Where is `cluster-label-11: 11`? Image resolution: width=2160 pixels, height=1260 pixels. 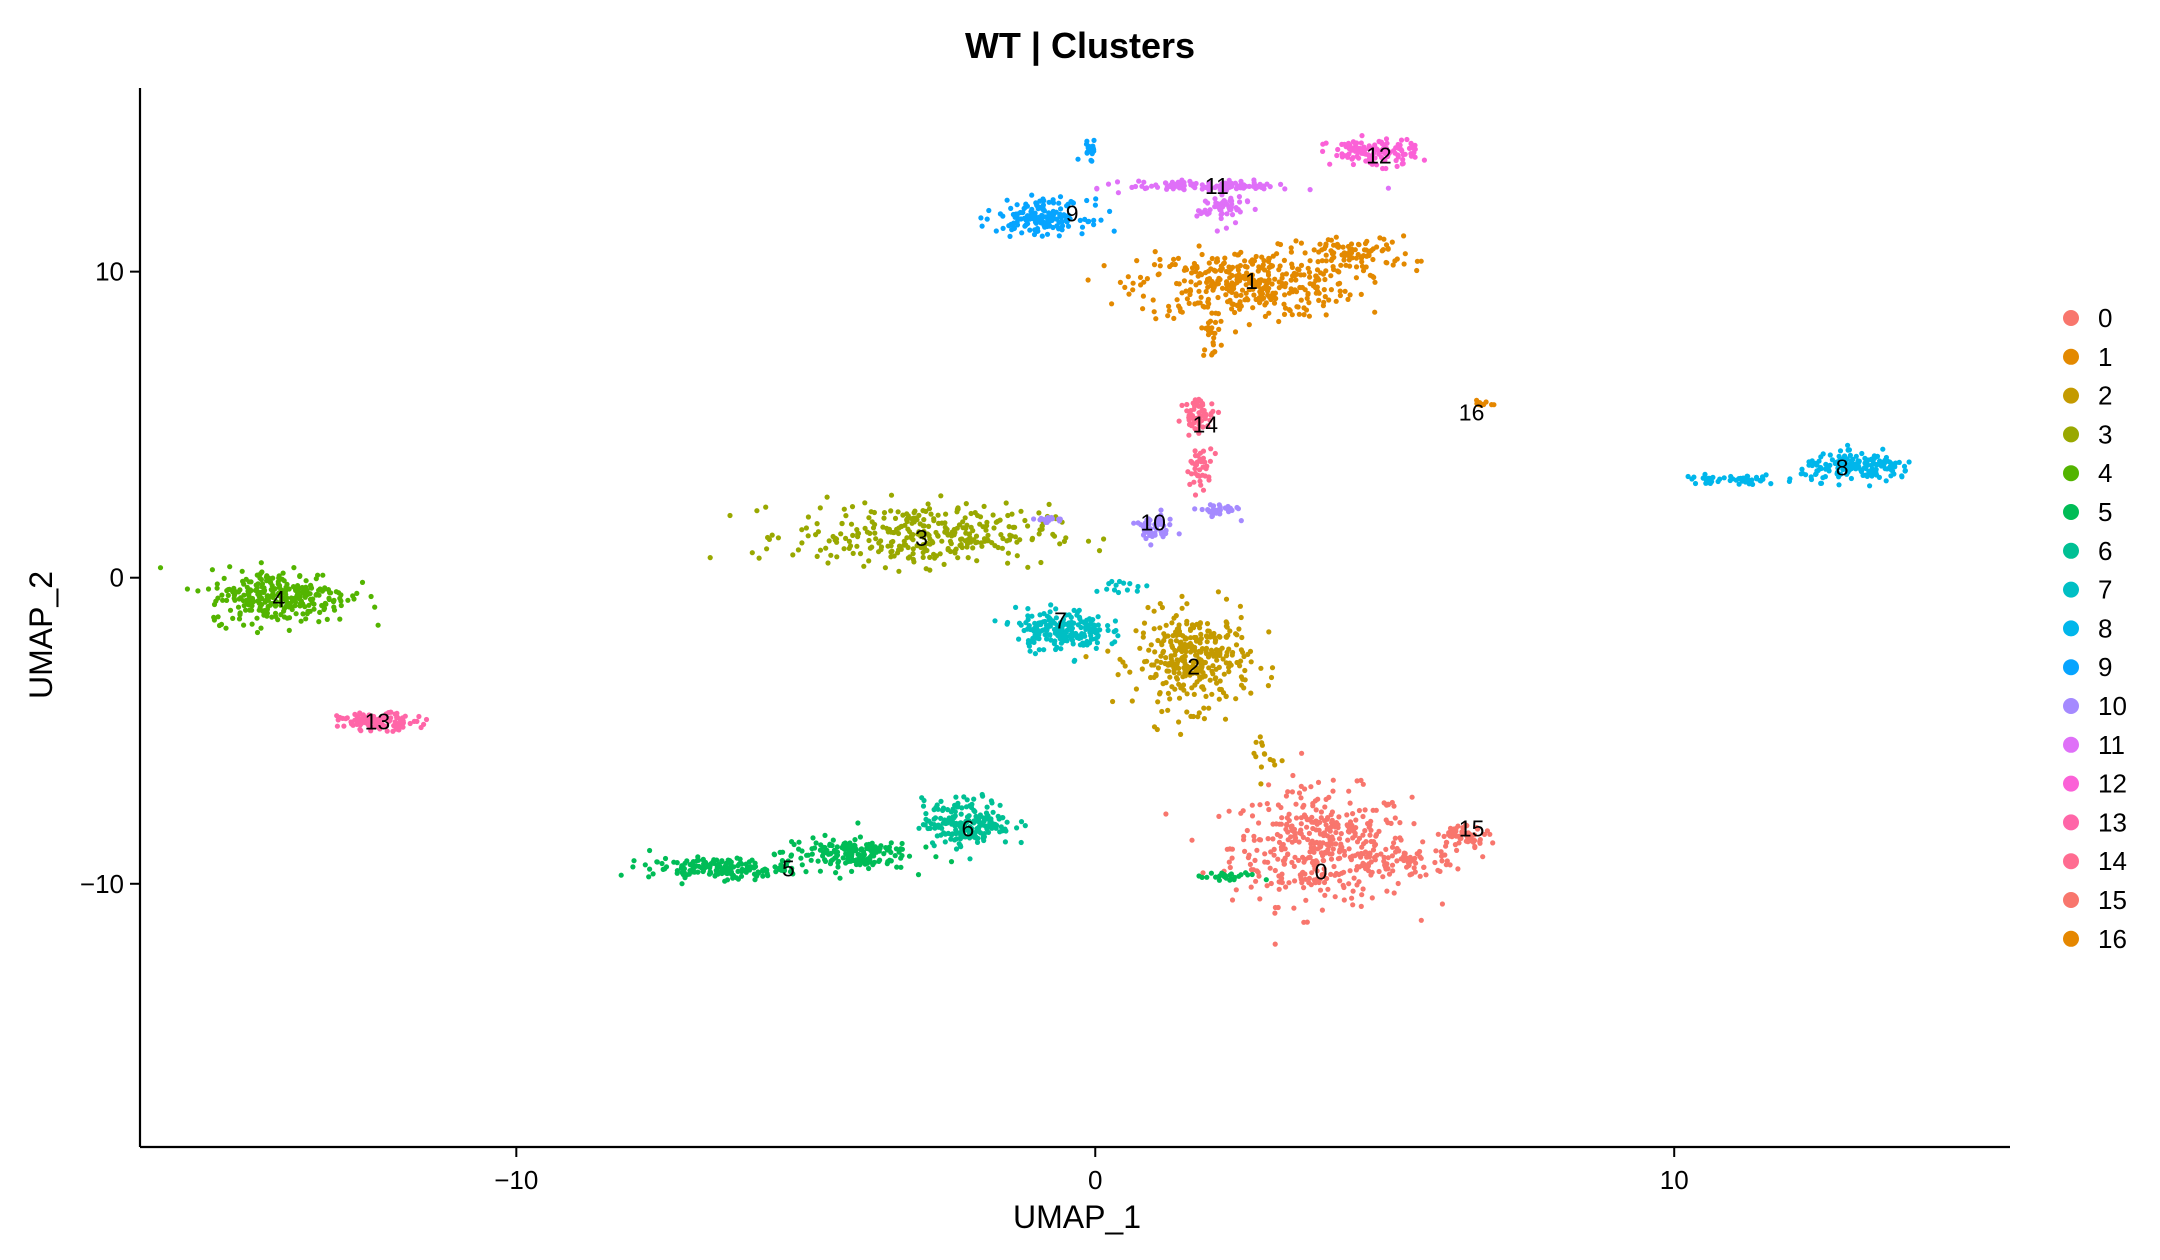 cluster-label-11: 11 is located at coordinates (1217, 186).